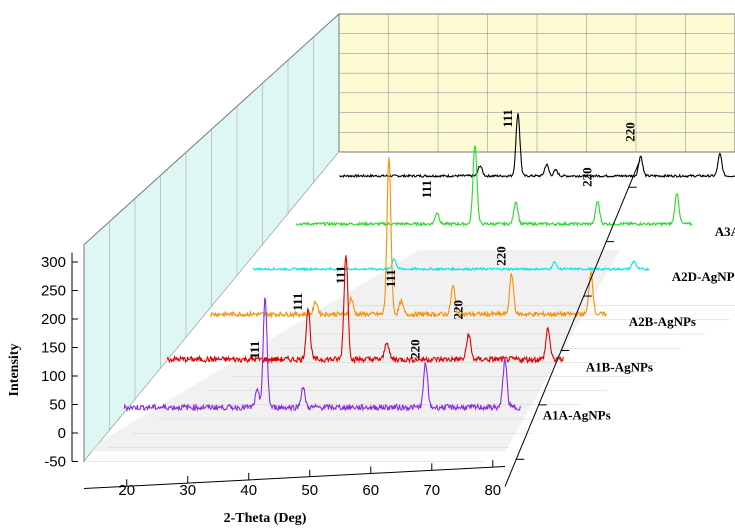 The width and height of the screenshot is (735, 530). What do you see at coordinates (53, 348) in the screenshot?
I see `y-tick-label: 150` at bounding box center [53, 348].